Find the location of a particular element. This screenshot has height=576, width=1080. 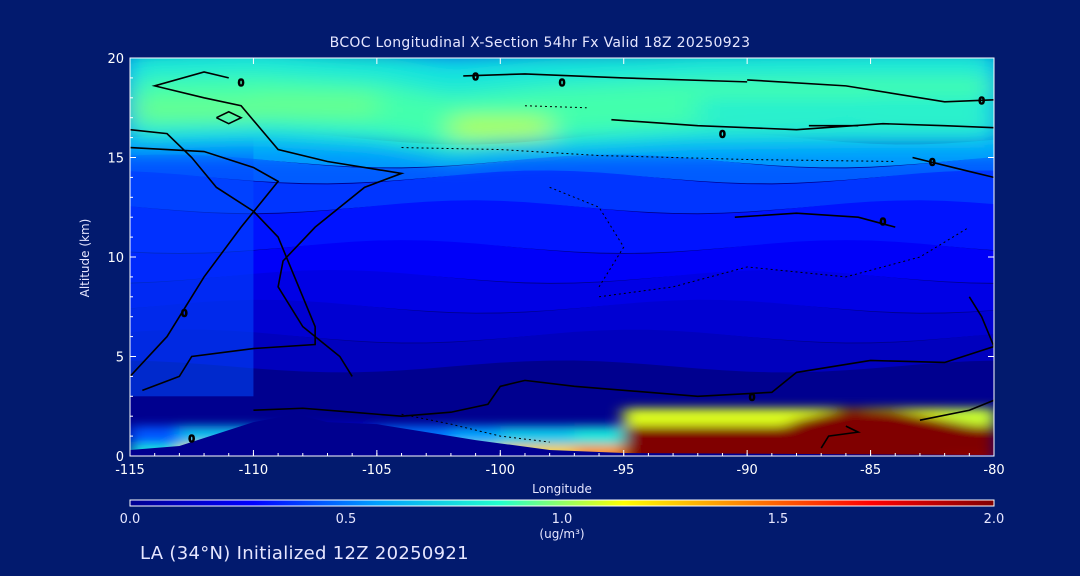

terrain-profile is located at coordinates (562, 435).